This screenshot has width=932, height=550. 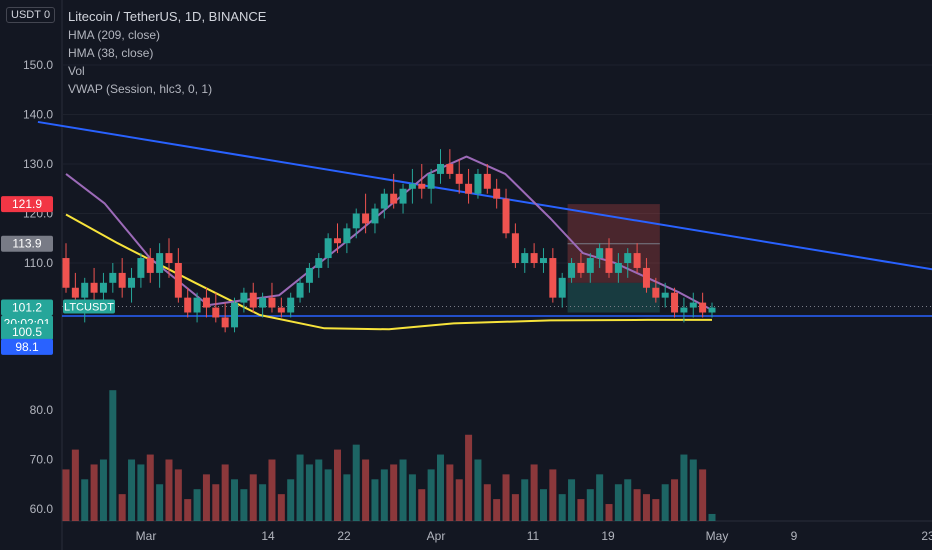 What do you see at coordinates (42, 509) in the screenshot?
I see `volume-tick-label: 60.0` at bounding box center [42, 509].